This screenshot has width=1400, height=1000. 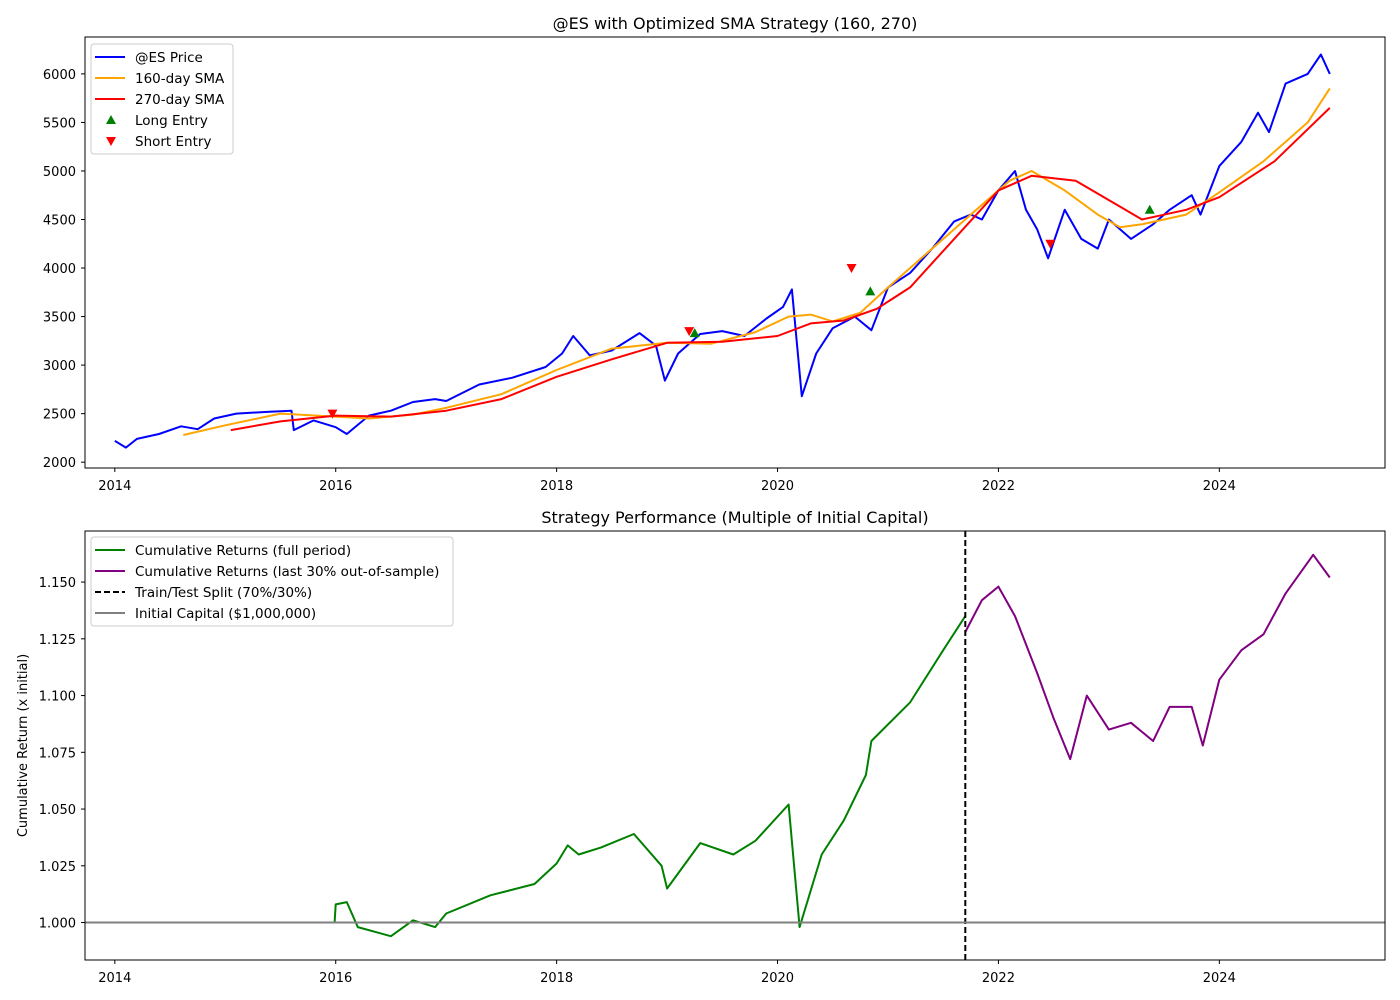 I want to click on cumulative-returns-last-30-out-of-sample-line, so click(x=1147, y=657).